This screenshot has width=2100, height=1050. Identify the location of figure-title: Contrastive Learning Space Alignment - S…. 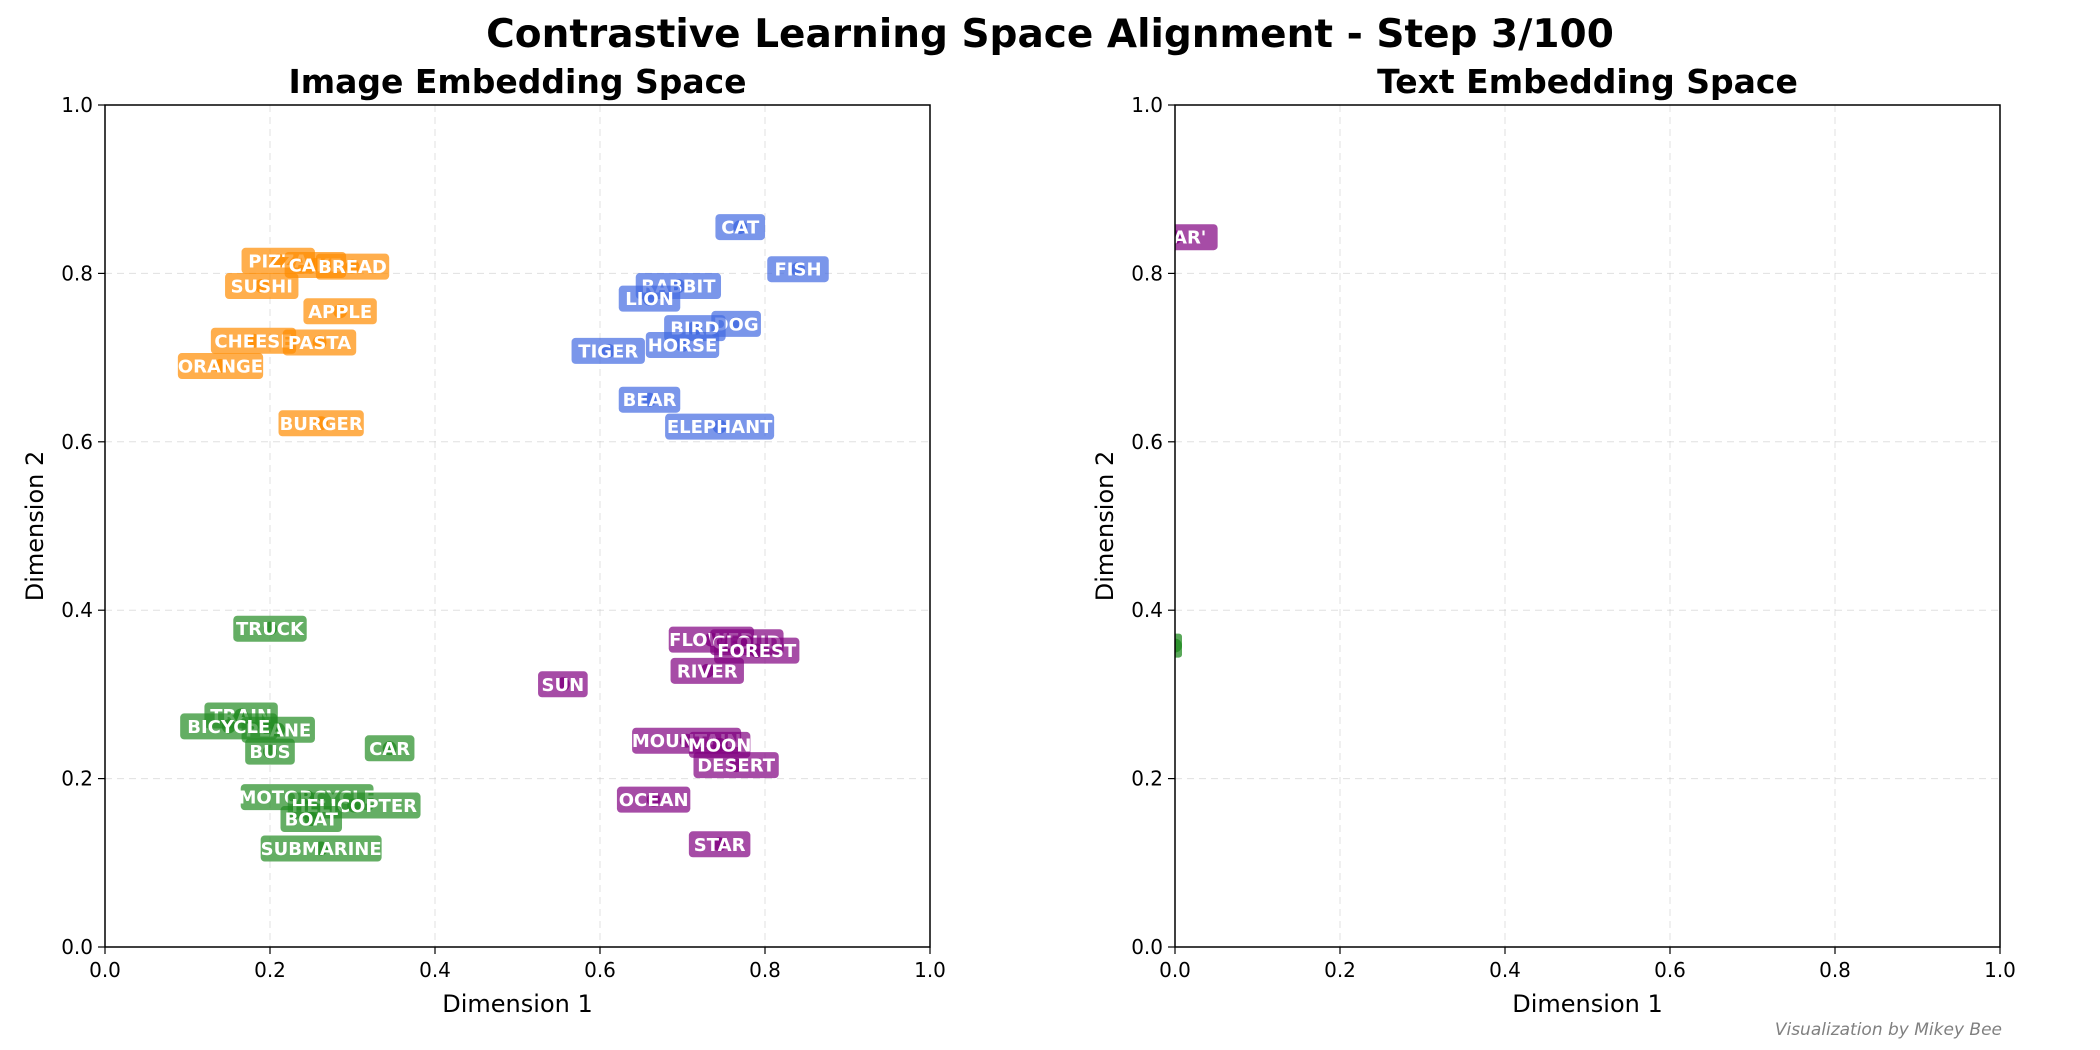
(1050, 34).